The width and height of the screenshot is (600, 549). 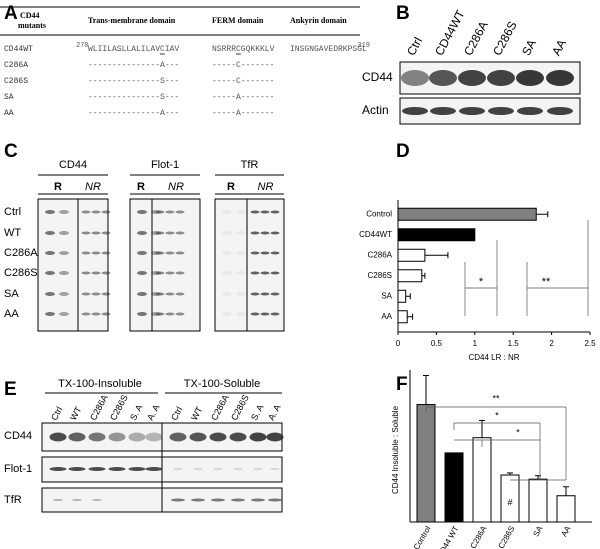 I want to click on panel-letter: B, so click(x=403, y=13).